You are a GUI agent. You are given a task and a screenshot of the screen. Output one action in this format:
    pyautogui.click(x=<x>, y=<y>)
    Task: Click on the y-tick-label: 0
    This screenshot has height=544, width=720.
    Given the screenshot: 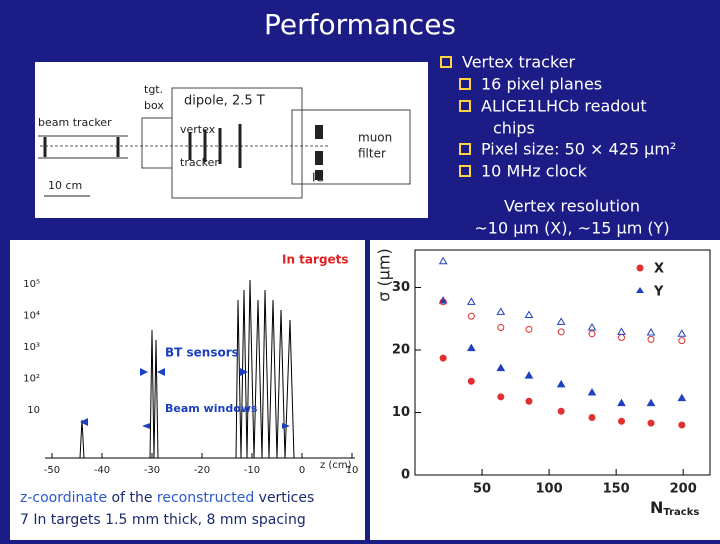 What is the action you would take?
    pyautogui.click(x=405, y=475)
    